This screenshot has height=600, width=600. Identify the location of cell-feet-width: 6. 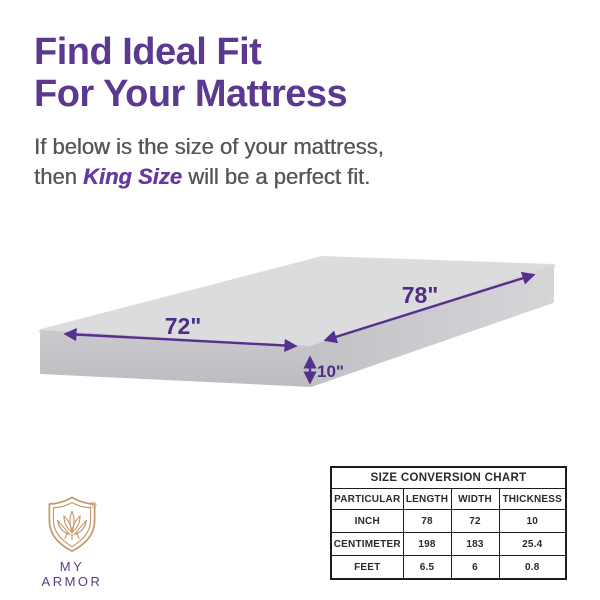
(475, 567).